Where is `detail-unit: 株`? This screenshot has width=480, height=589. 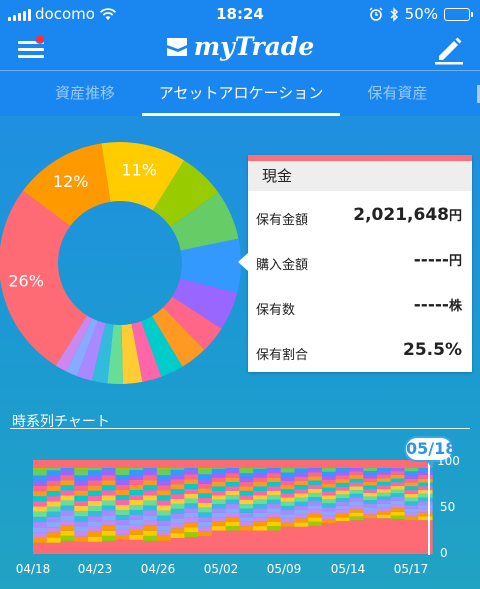 detail-unit: 株 is located at coordinates (455, 306).